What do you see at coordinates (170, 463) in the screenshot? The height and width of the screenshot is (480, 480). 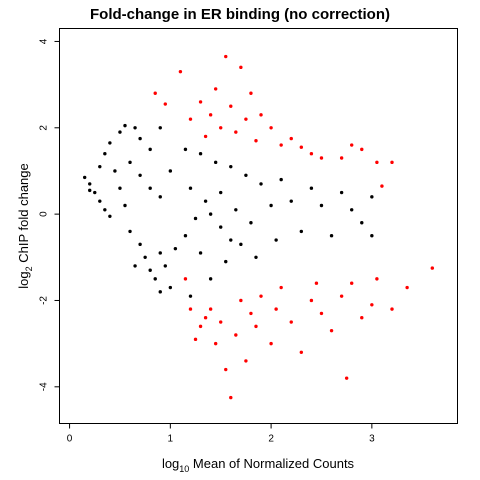 I see `x-axis-label-log: log` at bounding box center [170, 463].